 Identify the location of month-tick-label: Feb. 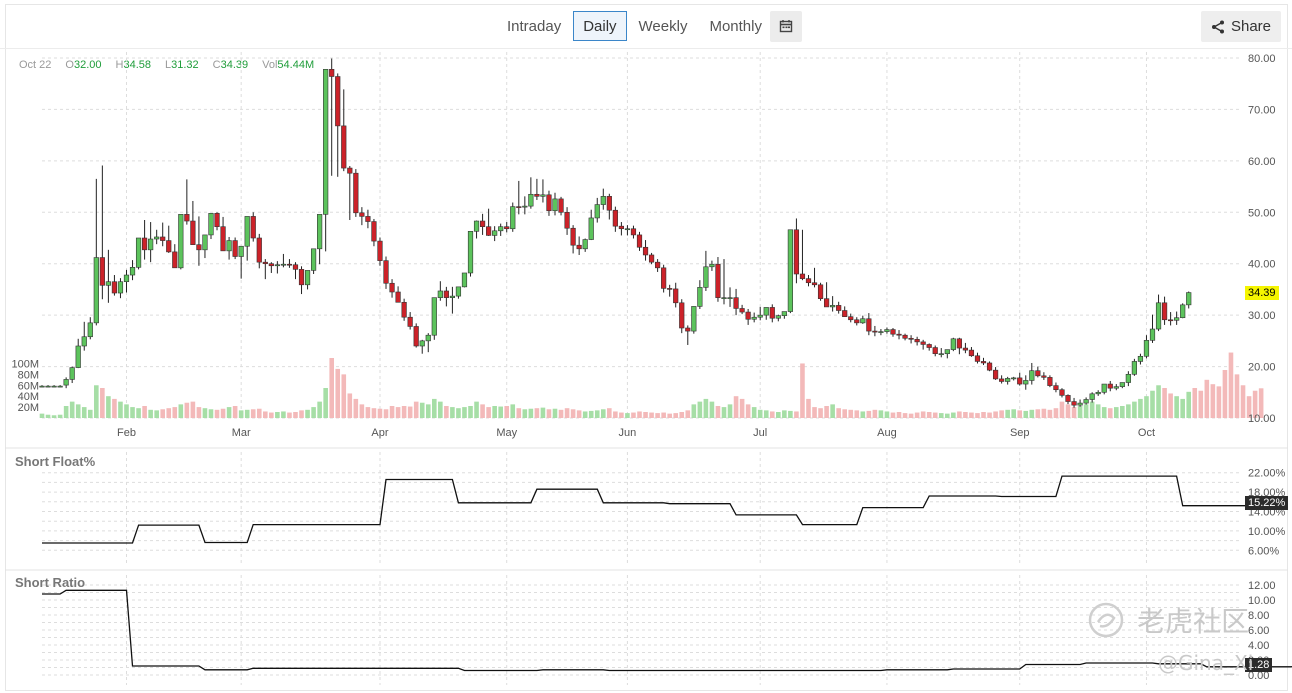
(126, 433).